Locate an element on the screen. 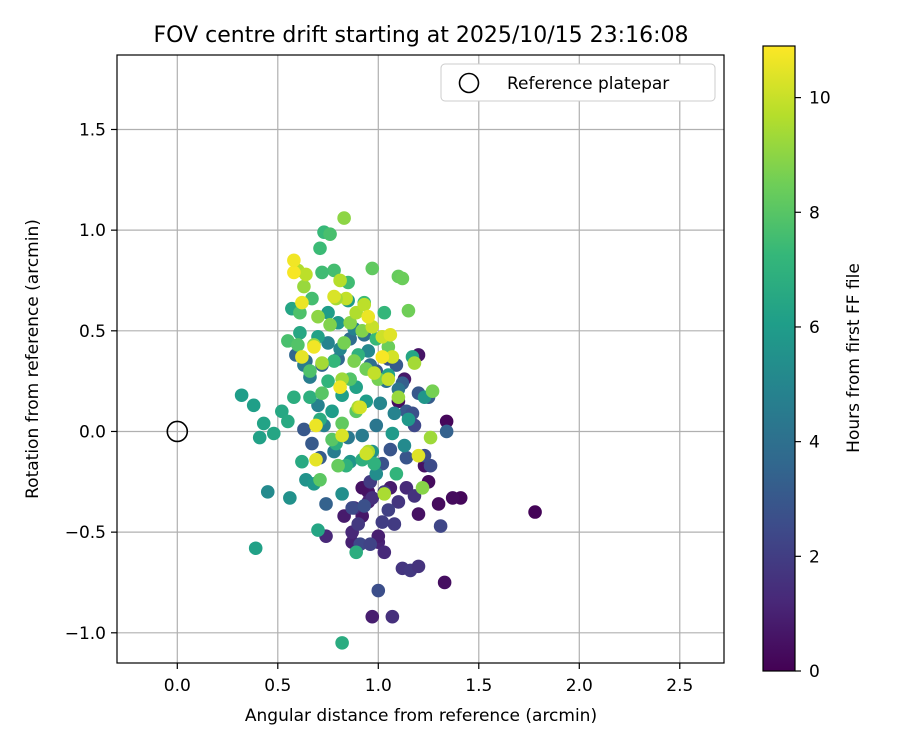 This screenshot has height=750, width=900. colorbar-label: Hours from first FF file is located at coordinates (854, 358).